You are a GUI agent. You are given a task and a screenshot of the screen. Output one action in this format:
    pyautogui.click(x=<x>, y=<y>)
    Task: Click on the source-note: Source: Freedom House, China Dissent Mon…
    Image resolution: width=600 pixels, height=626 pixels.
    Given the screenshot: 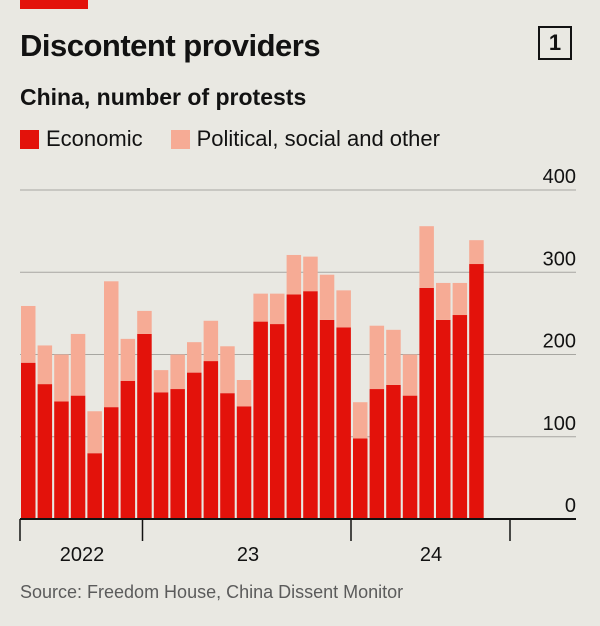 What is the action you would take?
    pyautogui.click(x=212, y=592)
    